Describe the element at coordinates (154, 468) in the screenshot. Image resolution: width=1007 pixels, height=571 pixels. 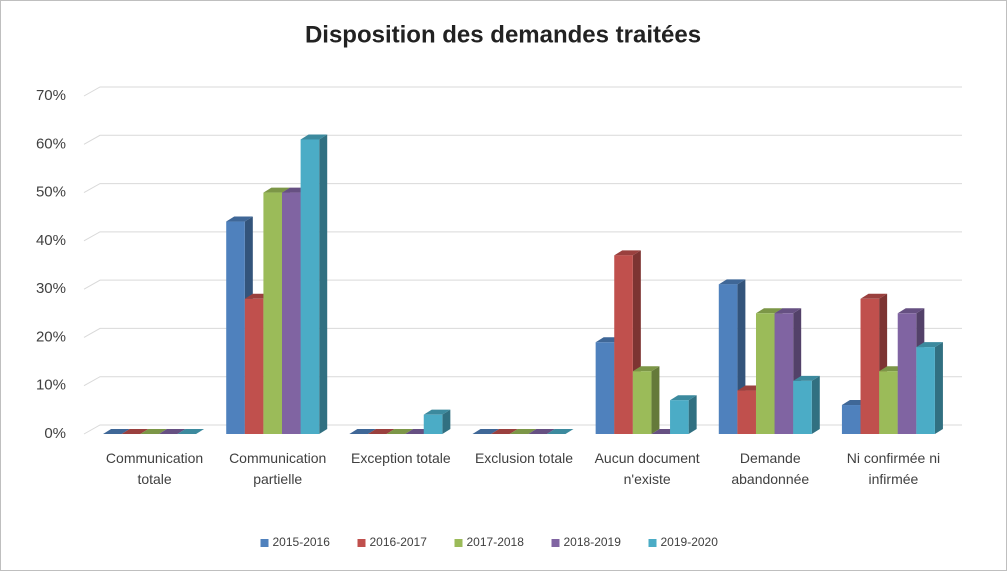
I see `x-tick-label: Communication totale` at that location.